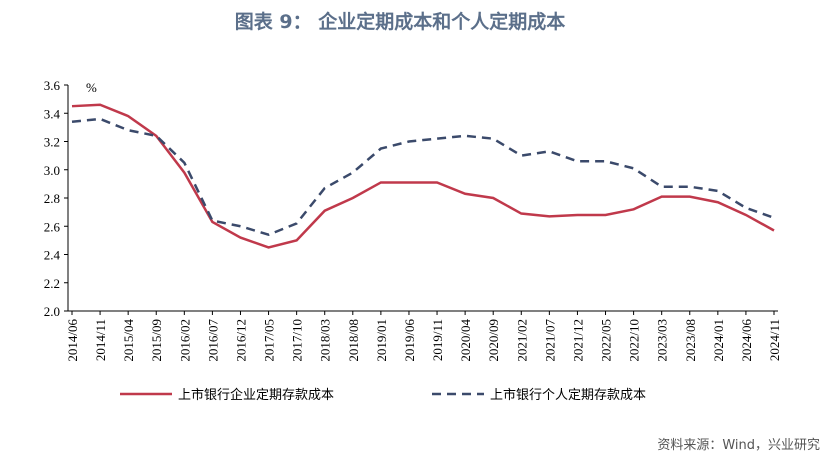  What do you see at coordinates (52, 113) in the screenshot?
I see `y-tick-label: 3.4` at bounding box center [52, 113].